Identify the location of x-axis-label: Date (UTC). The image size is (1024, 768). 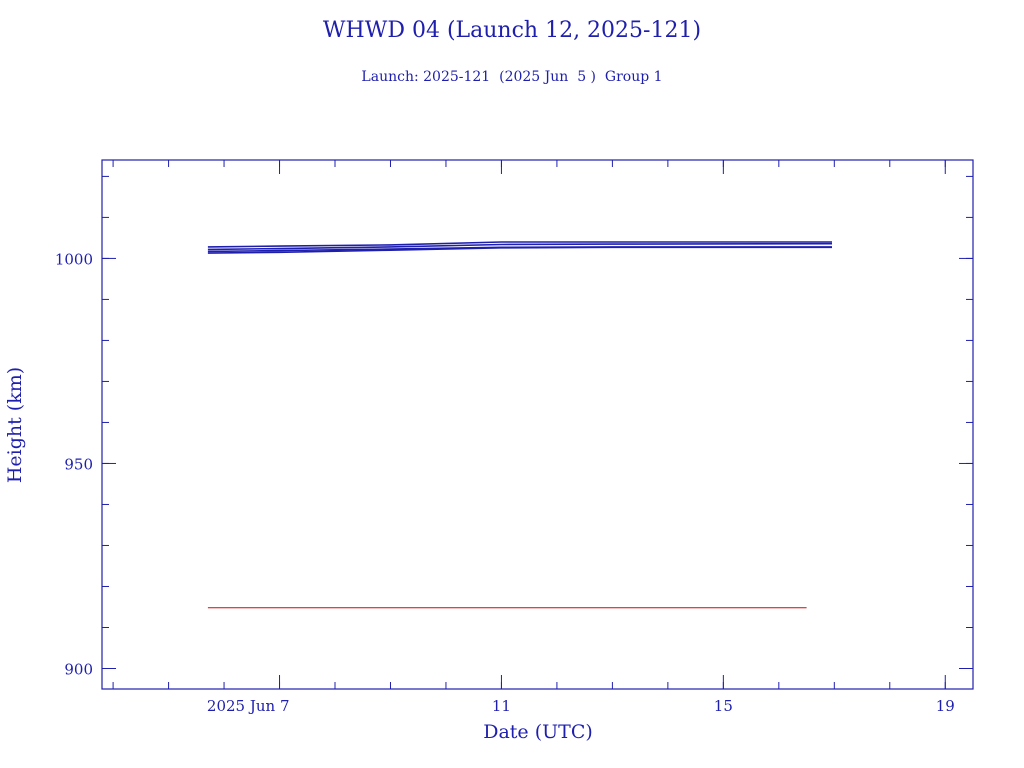
(538, 732).